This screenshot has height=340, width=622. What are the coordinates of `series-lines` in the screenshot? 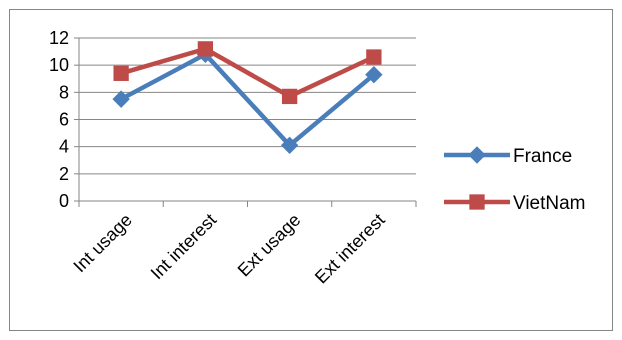 It's located at (248, 97).